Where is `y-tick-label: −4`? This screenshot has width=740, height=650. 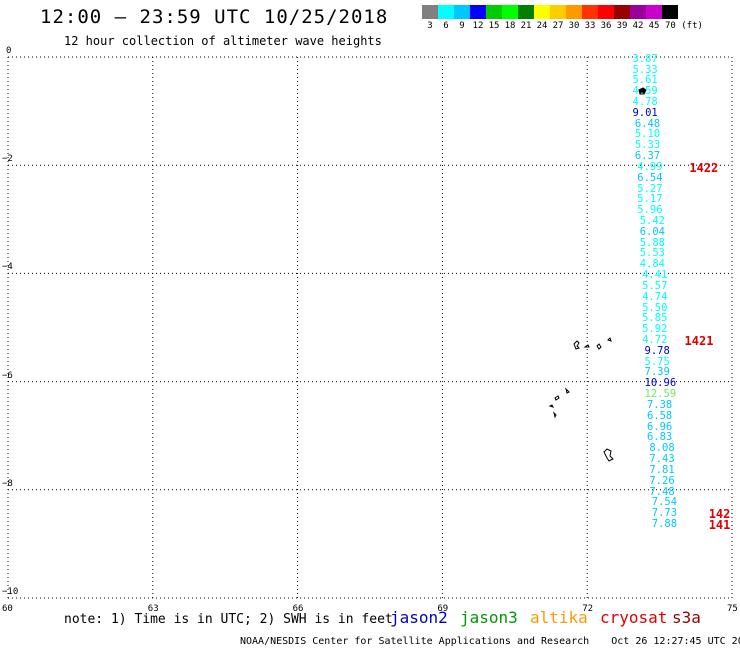
y-tick-label: −4 is located at coordinates (7, 267).